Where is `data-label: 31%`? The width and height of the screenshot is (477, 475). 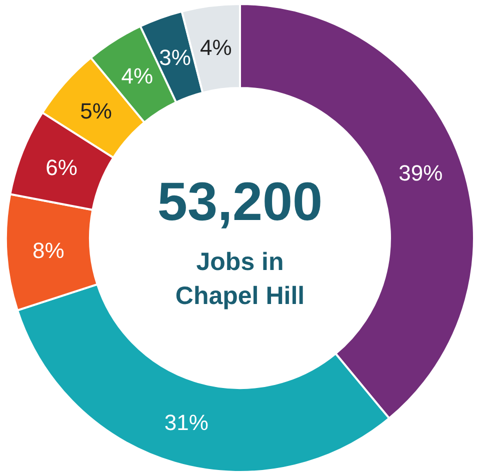
data-label: 31% is located at coordinates (186, 423).